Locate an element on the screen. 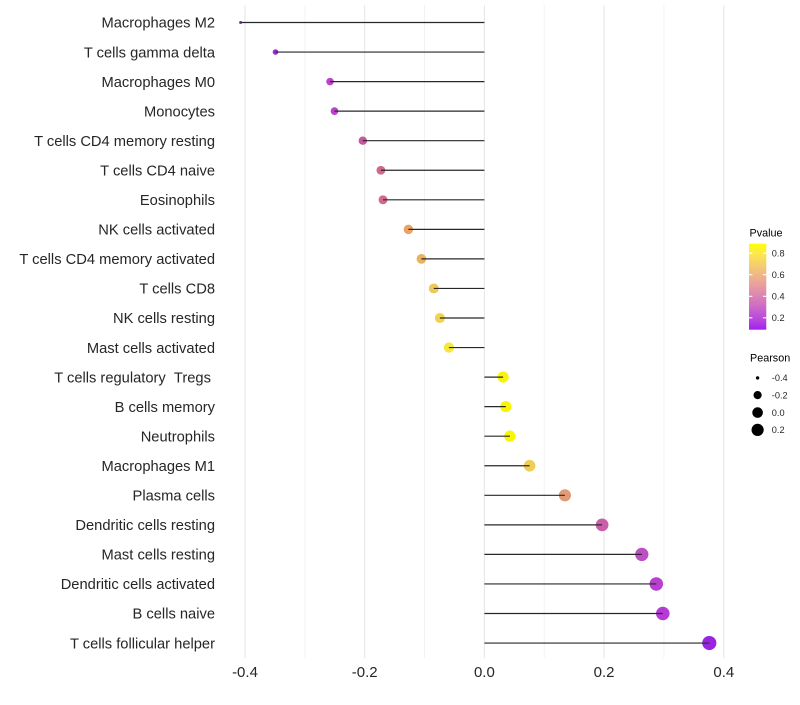 The image size is (800, 705). svg-text: Mast cells resting is located at coordinates (158, 556).